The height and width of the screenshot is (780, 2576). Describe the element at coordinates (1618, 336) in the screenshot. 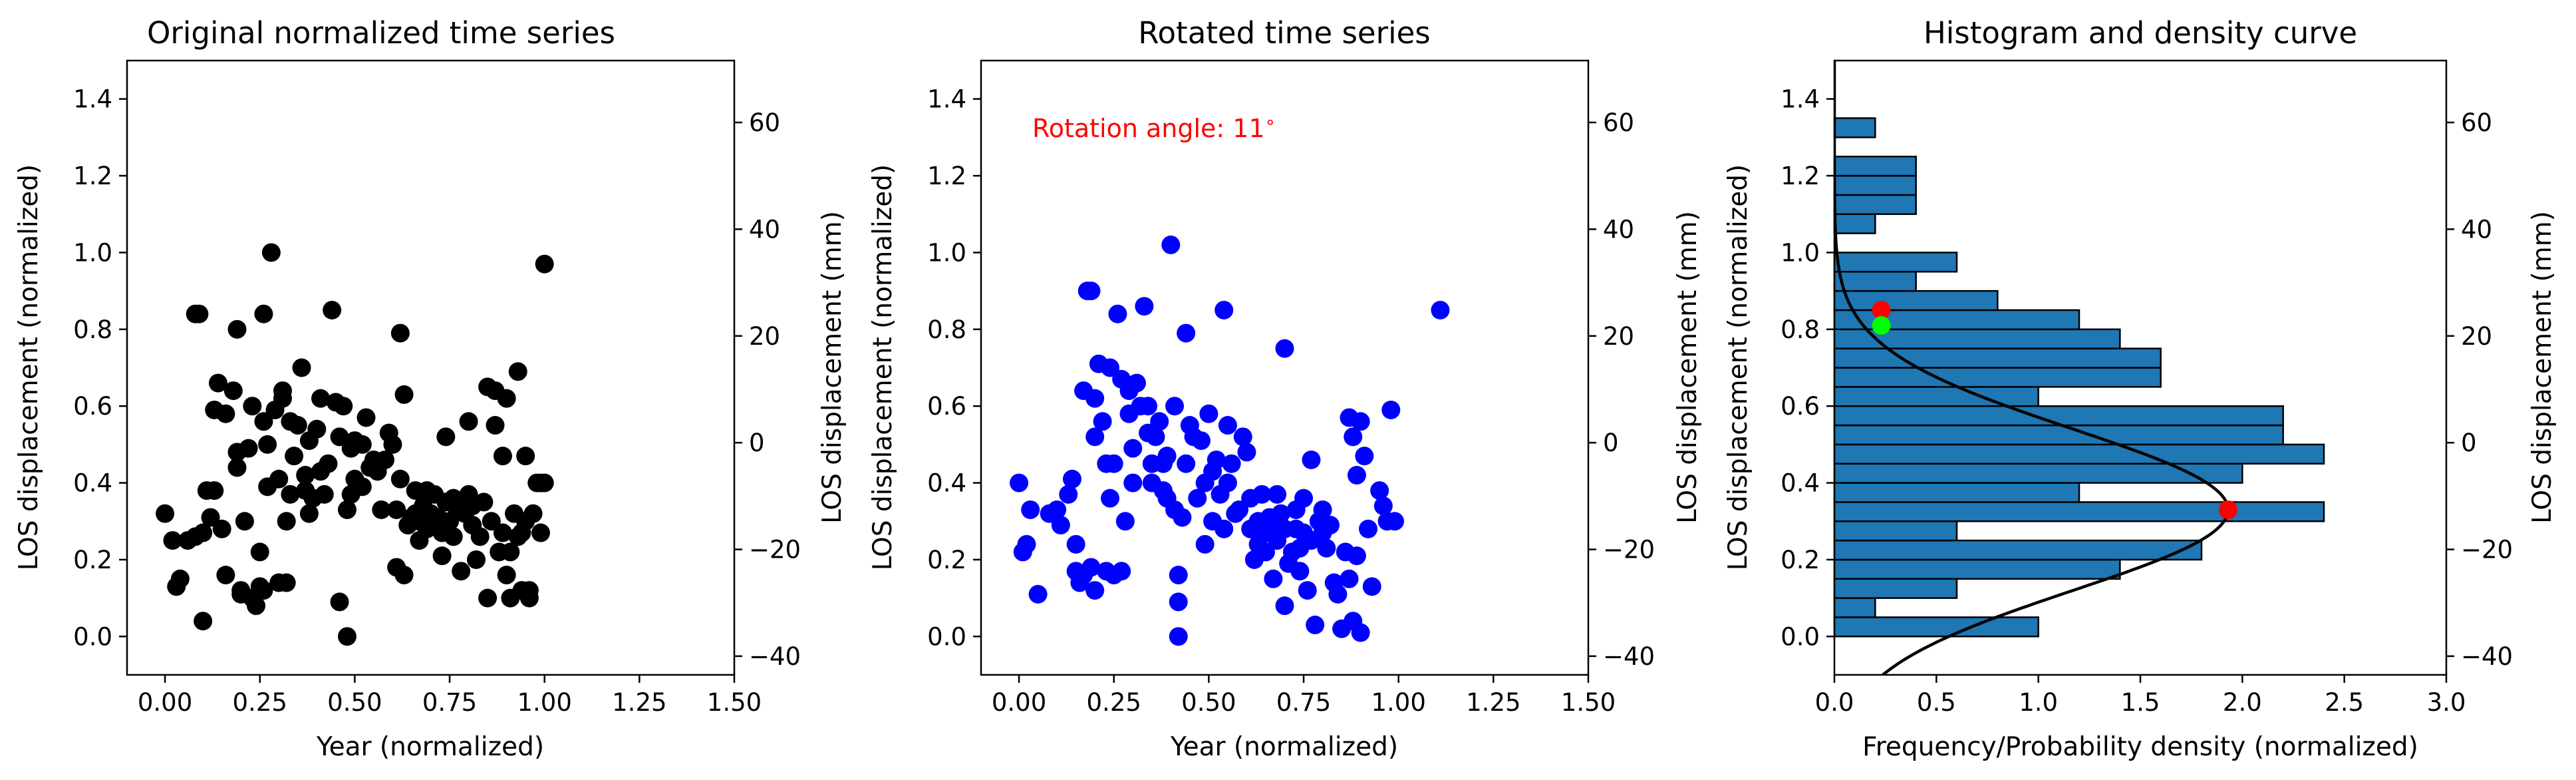

I see `y2-tick-label: 20` at that location.